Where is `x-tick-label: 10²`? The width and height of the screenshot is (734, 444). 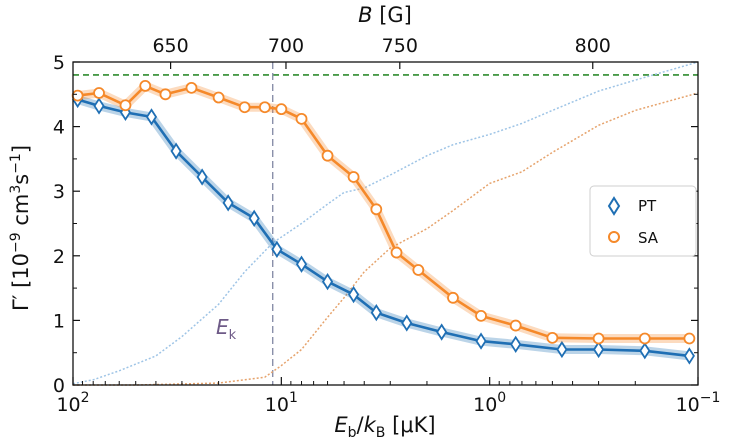
x-tick-label: 10² is located at coordinates (72, 403).